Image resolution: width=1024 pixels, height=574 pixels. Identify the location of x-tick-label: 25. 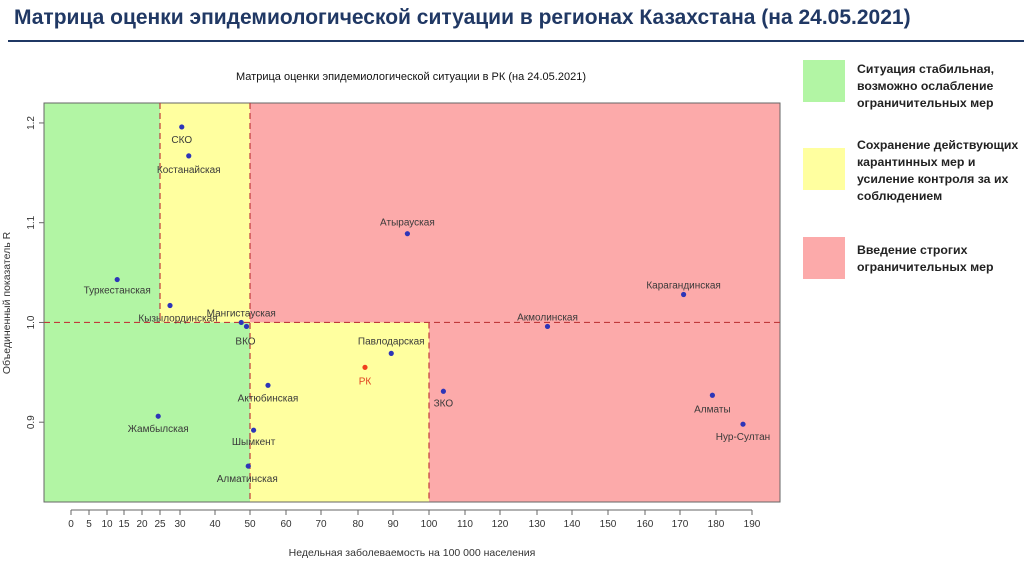
(160, 524).